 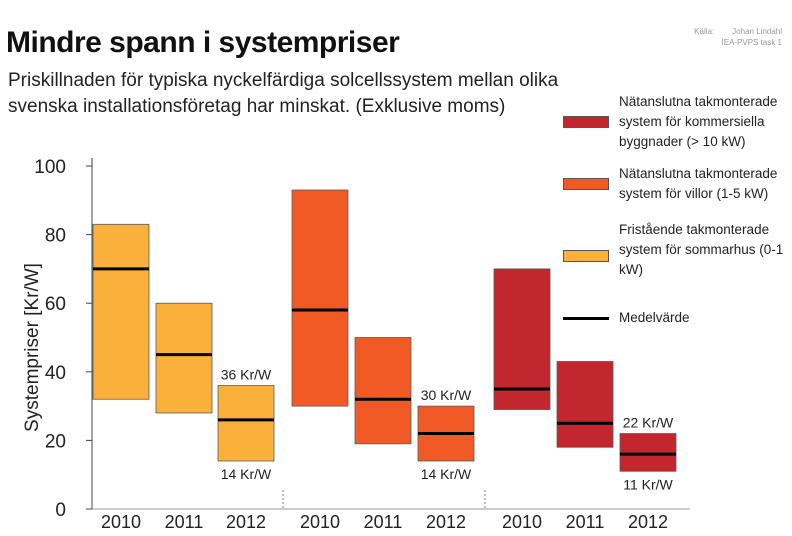 I want to click on legend-swatch-villa, so click(x=586, y=184).